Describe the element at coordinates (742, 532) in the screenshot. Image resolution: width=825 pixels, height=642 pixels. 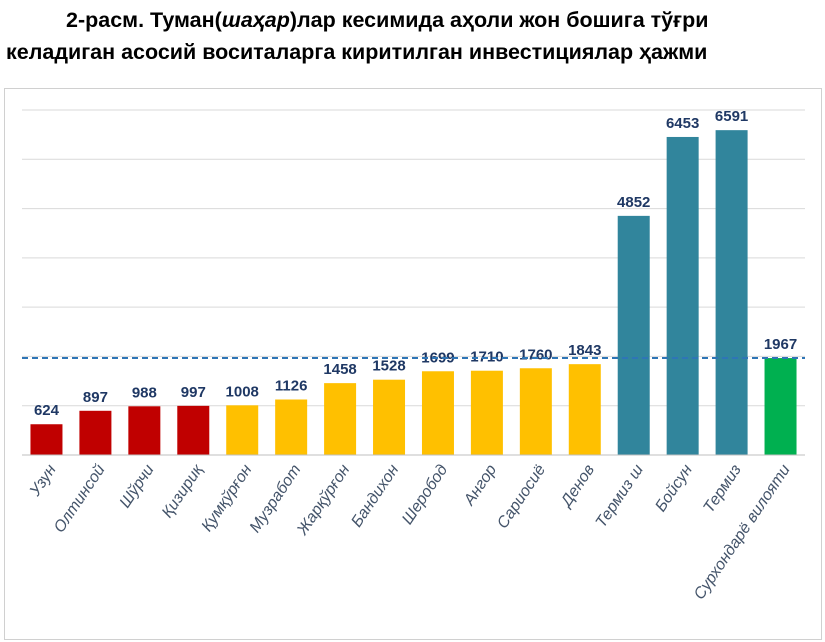
I see `x-tick-label: Сурхондарё вилояти` at that location.